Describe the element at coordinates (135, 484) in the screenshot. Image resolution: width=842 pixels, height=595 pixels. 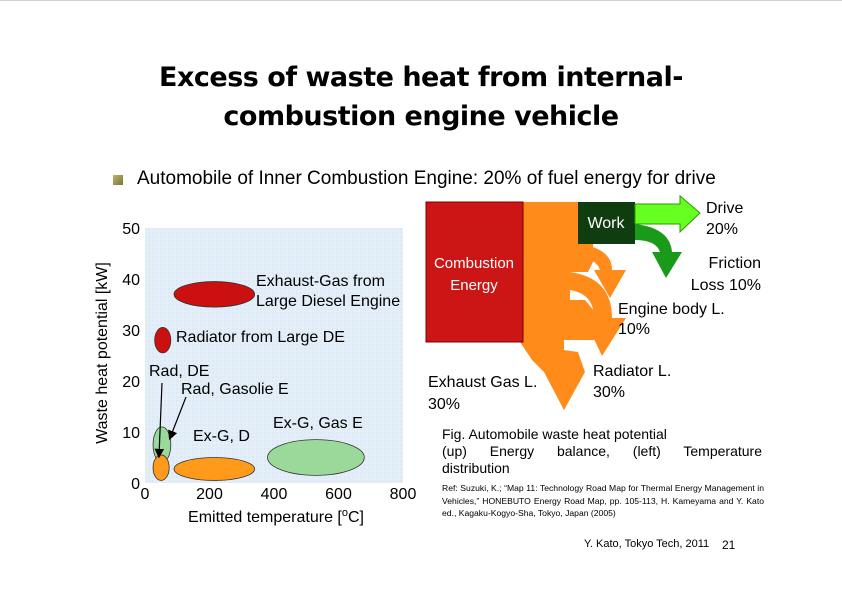
I see `y-tick-label: 0` at that location.